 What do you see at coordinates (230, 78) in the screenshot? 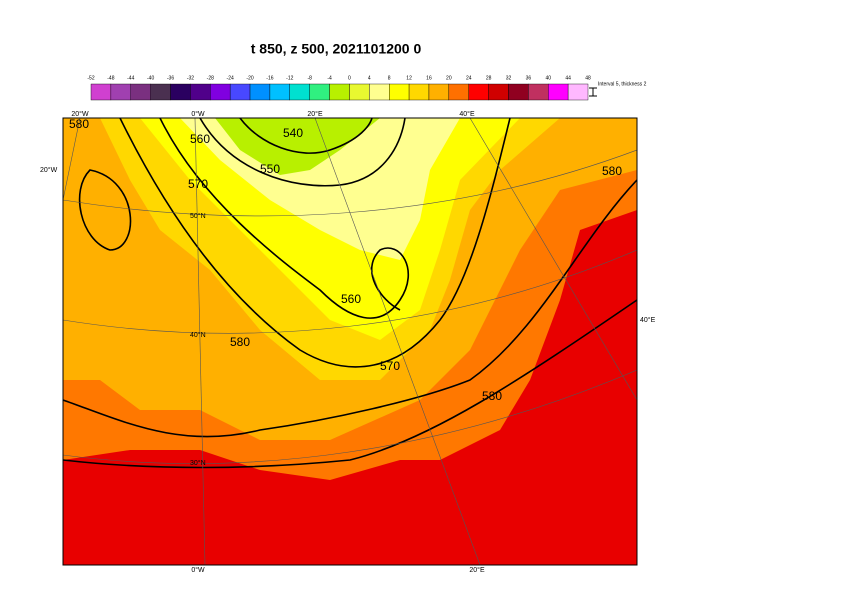
I see `colorbar-tick-label: -24` at bounding box center [230, 78].